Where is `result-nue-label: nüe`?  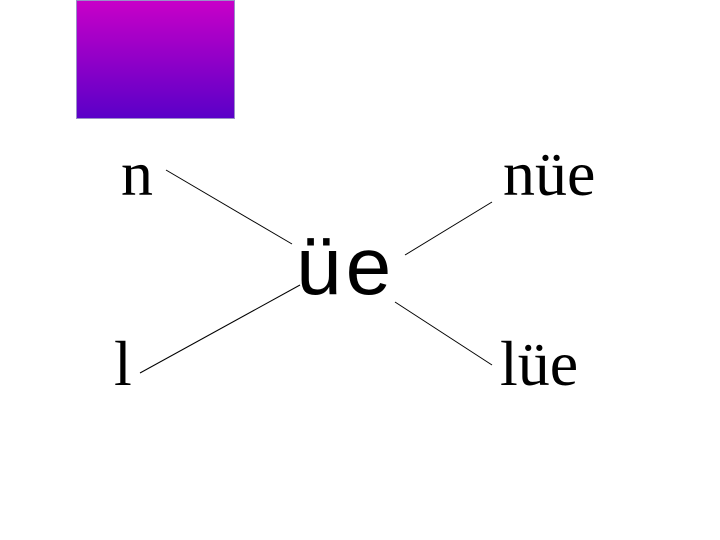 result-nue-label: nüe is located at coordinates (549, 173).